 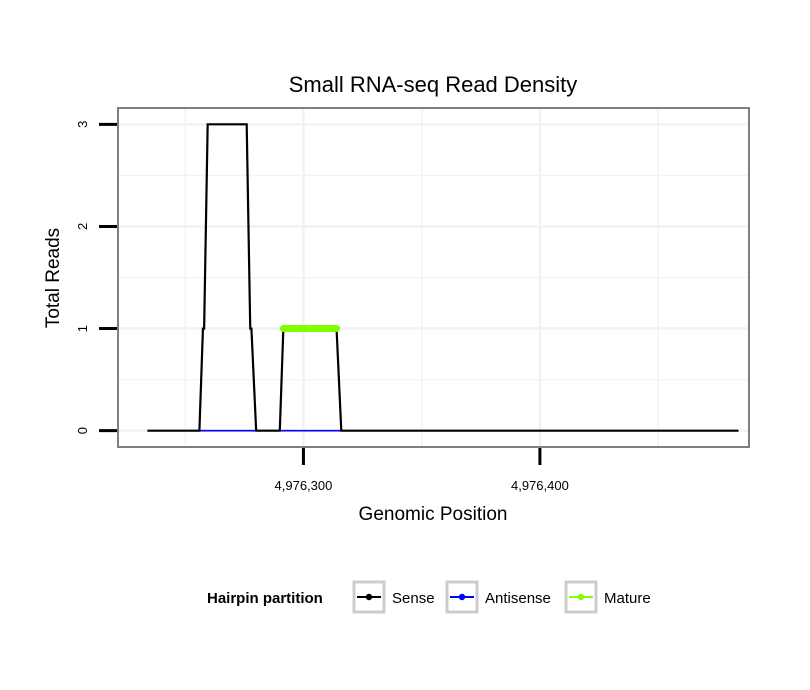 I want to click on x-tick-label: 4,976,300, so click(x=304, y=485).